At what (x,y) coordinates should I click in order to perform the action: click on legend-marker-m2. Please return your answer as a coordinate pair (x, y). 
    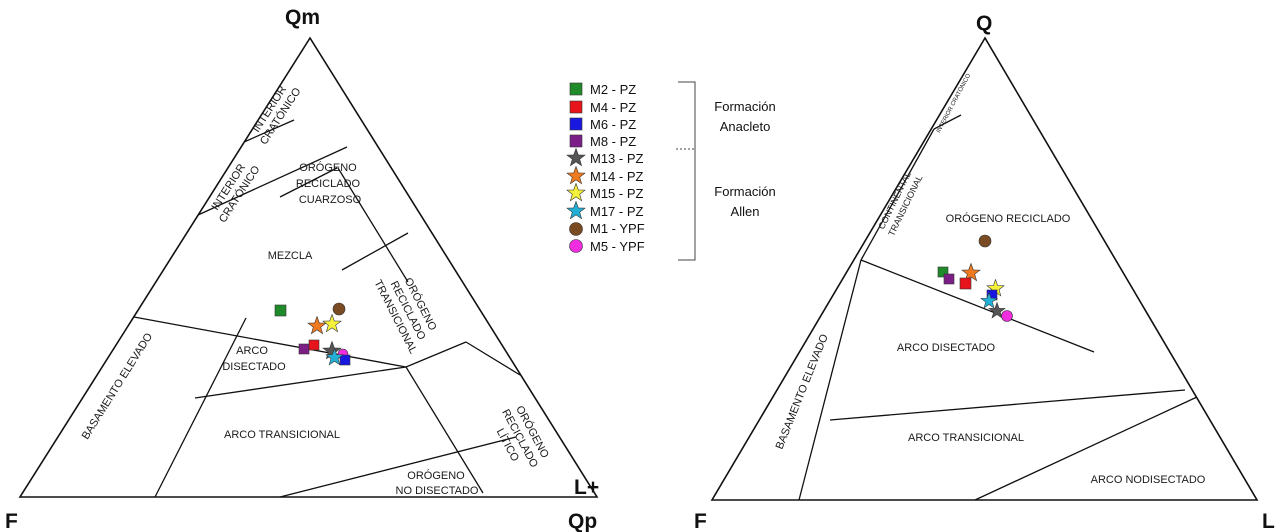
    Looking at the image, I should click on (576, 89).